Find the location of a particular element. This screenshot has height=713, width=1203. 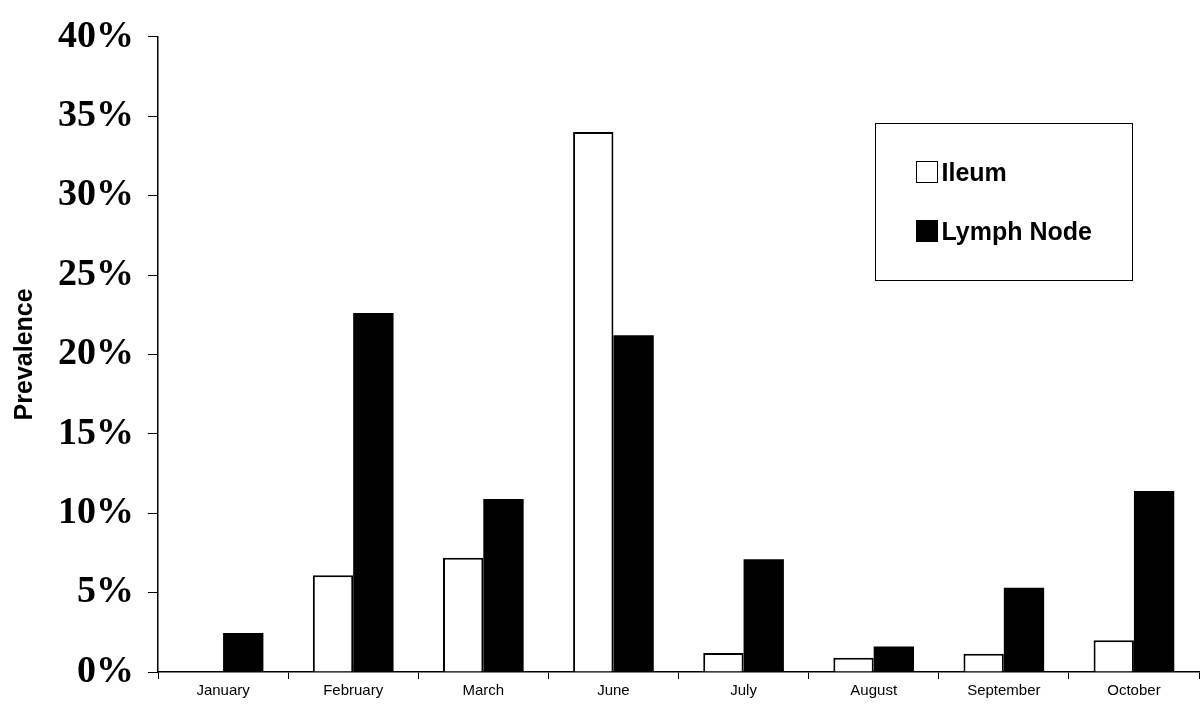

y-tick-label: 20% is located at coordinates (96, 351).